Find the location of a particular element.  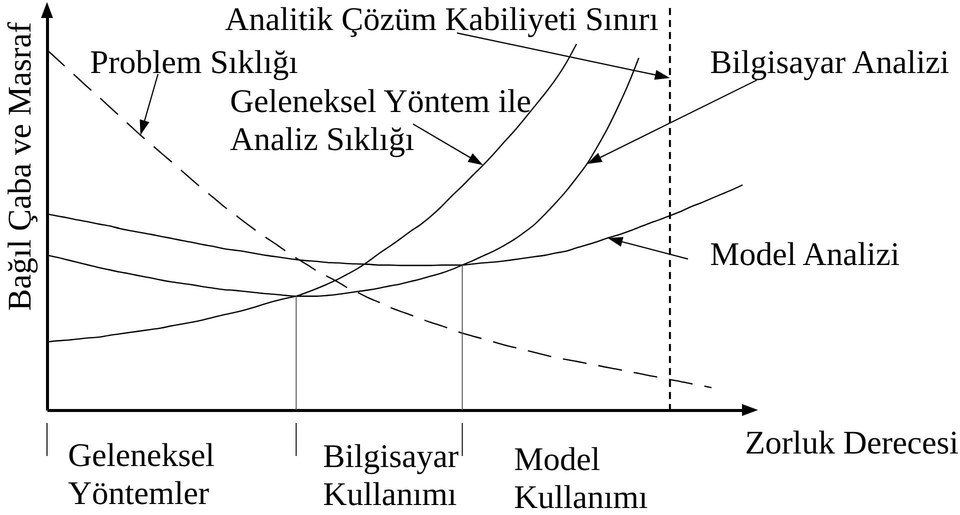

text: Model Kullanımı is located at coordinates (581, 478).